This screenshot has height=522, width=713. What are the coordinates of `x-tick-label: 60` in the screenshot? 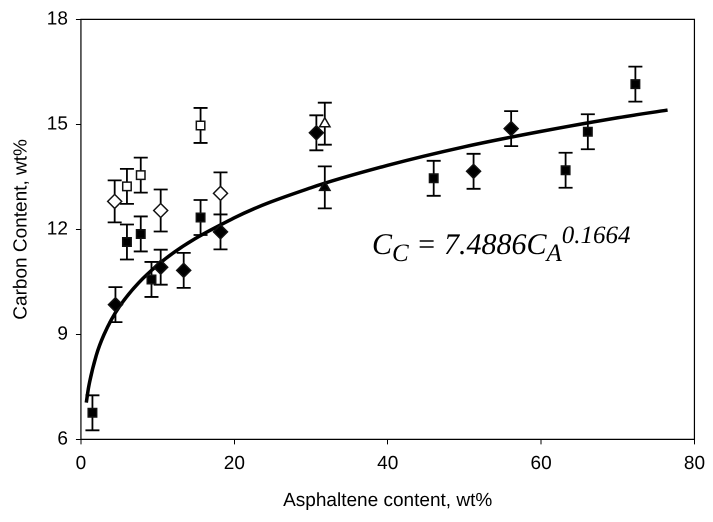 It's located at (541, 463).